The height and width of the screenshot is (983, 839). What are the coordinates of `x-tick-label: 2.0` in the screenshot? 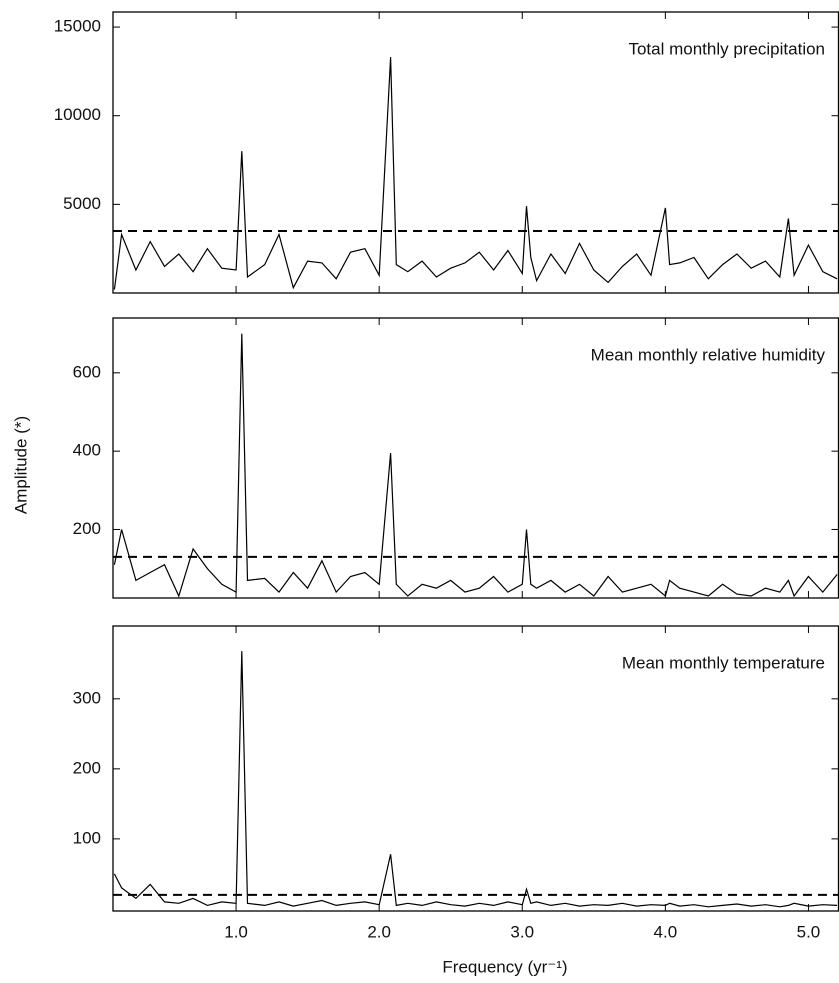 It's located at (379, 931).